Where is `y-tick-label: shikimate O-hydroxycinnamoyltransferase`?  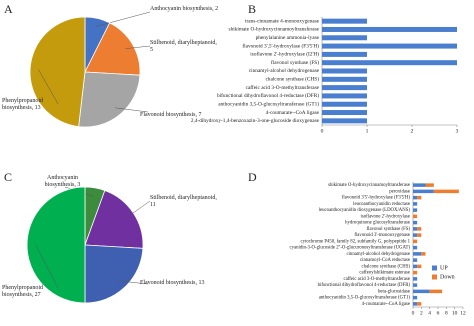 y-tick-label: shikimate O-hydroxycinnamoyltransferase is located at coordinates (274, 29).